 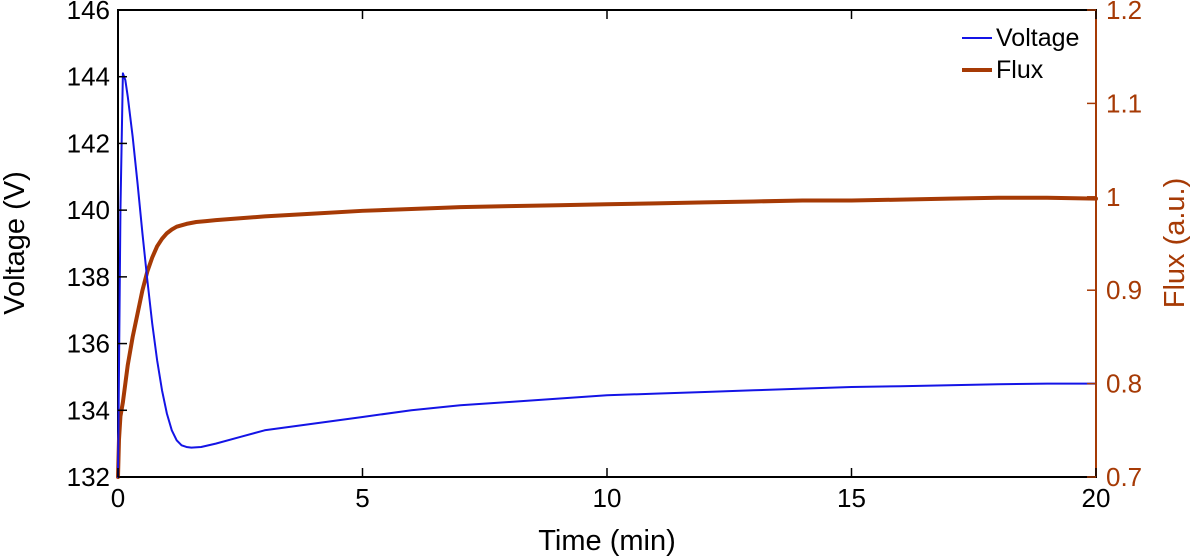 What do you see at coordinates (1124, 103) in the screenshot?
I see `y-right-tick-label: 1.1` at bounding box center [1124, 103].